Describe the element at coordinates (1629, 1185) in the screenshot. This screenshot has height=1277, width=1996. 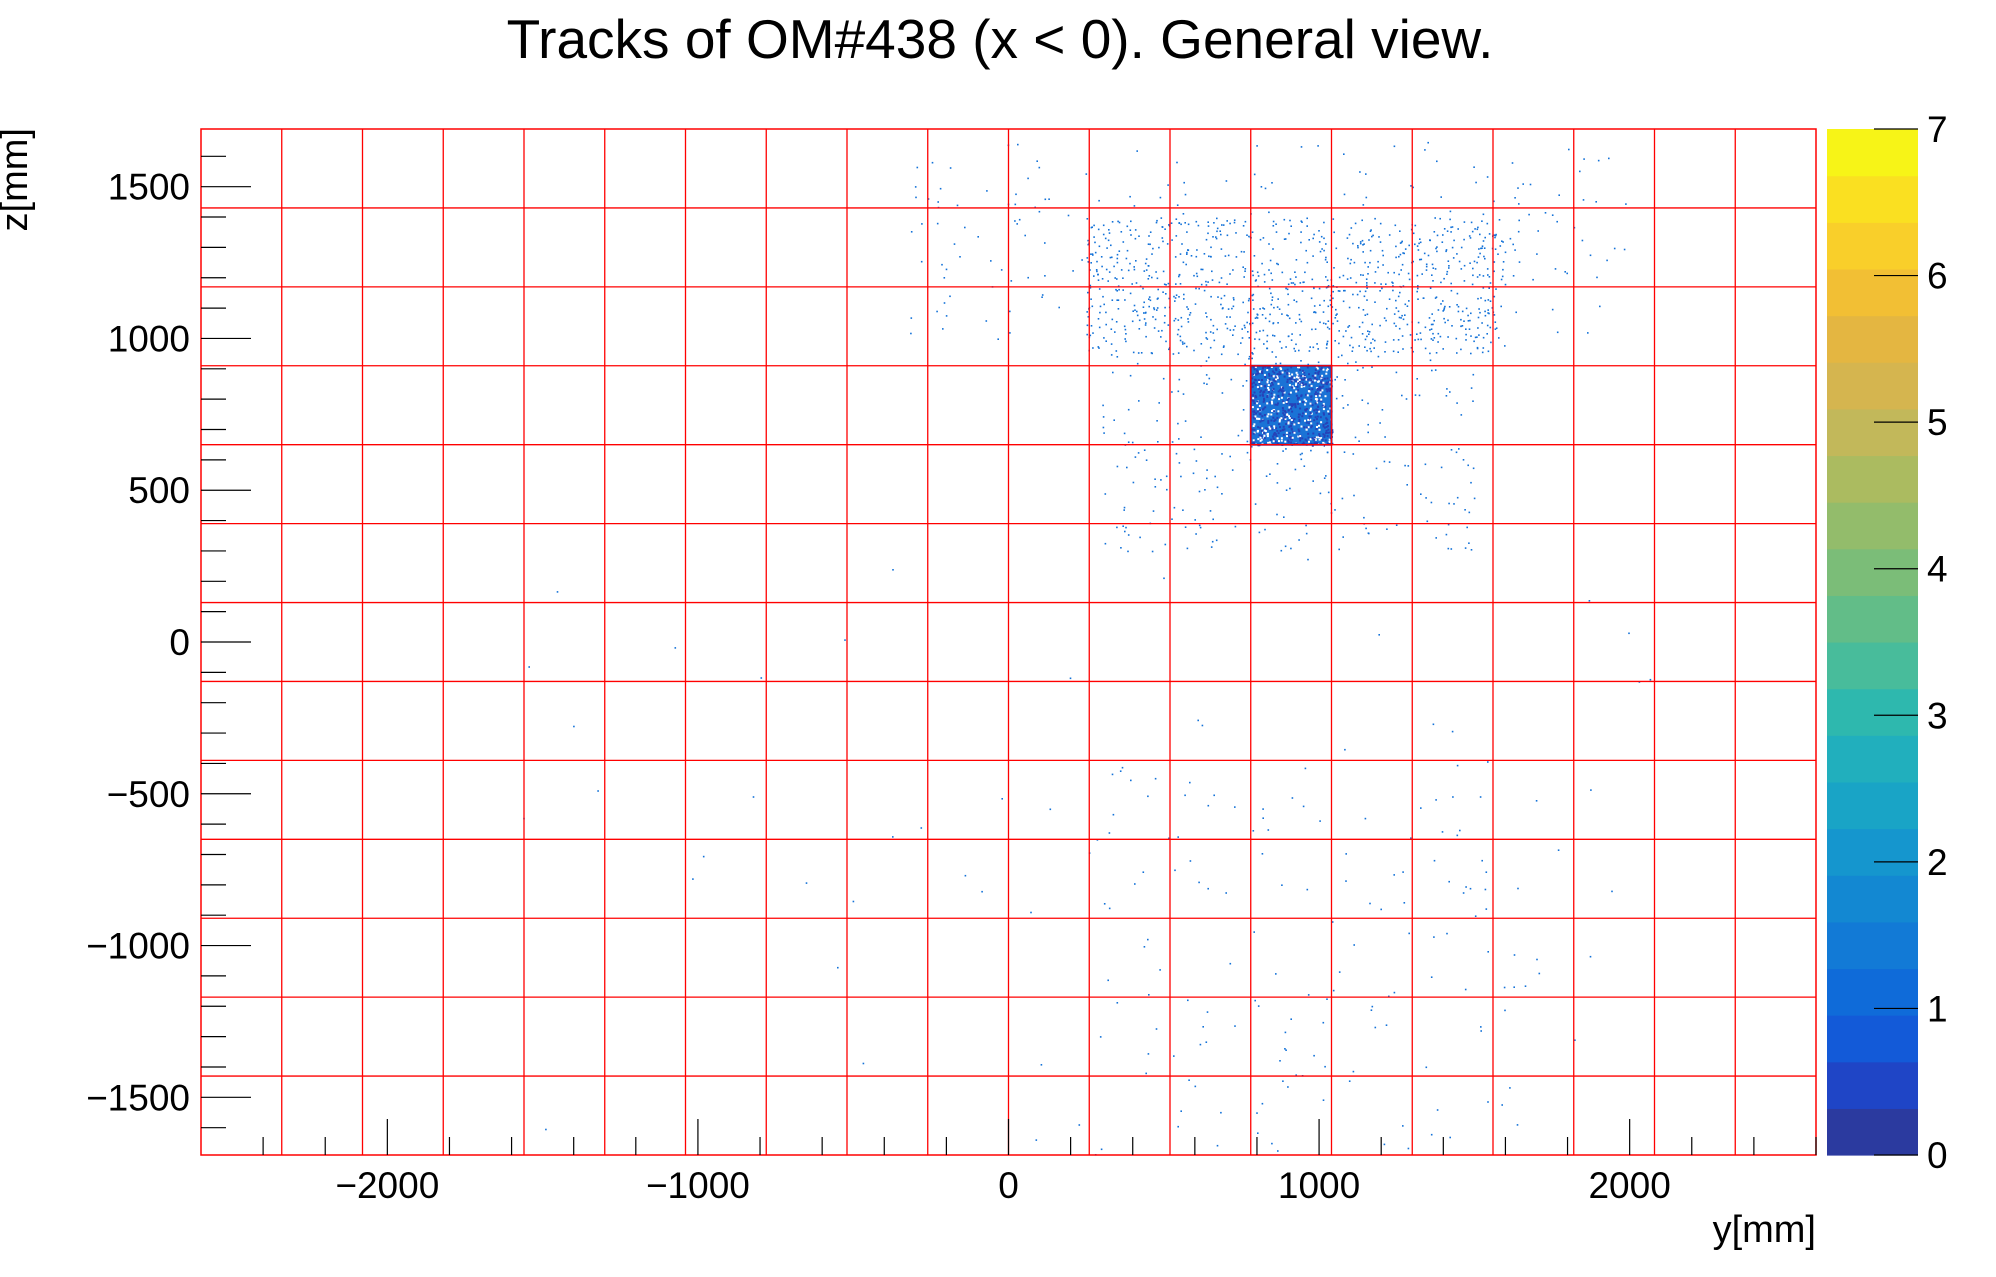
I see `x-tick-label: 2000` at that location.